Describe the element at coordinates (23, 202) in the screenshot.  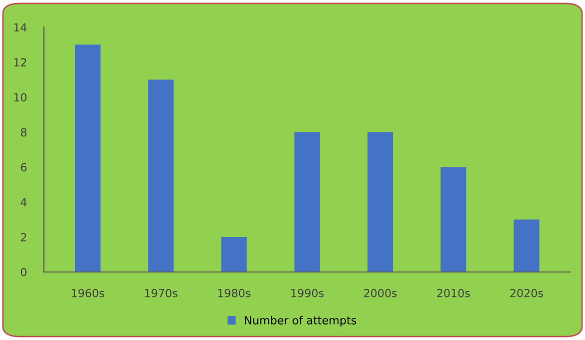
I see `y-tick-label: 4` at that location.